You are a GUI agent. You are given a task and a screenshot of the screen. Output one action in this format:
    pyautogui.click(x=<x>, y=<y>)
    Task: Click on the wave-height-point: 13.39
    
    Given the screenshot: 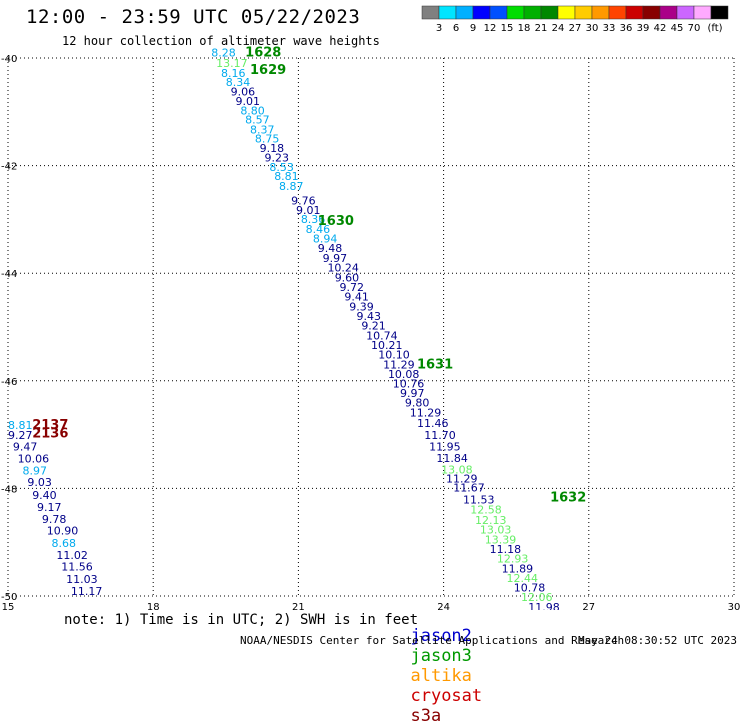 What is the action you would take?
    pyautogui.click(x=501, y=539)
    